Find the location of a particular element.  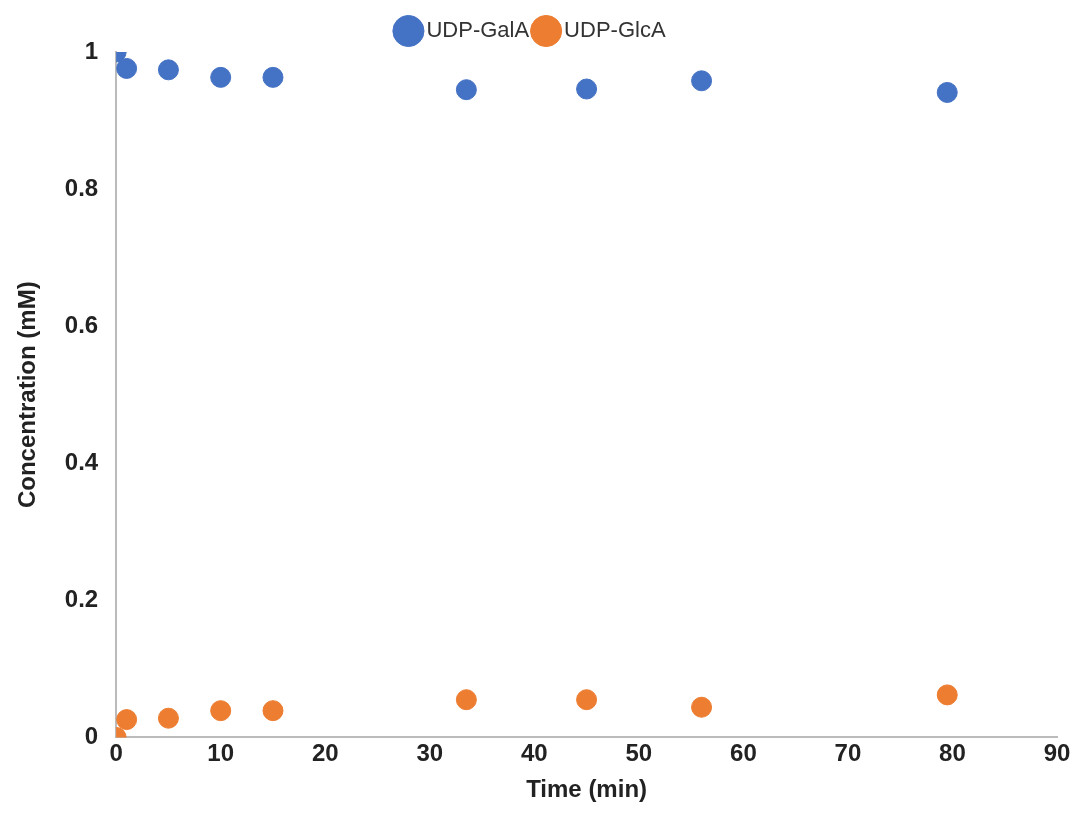

x-tick-label: 90 is located at coordinates (1057, 753).